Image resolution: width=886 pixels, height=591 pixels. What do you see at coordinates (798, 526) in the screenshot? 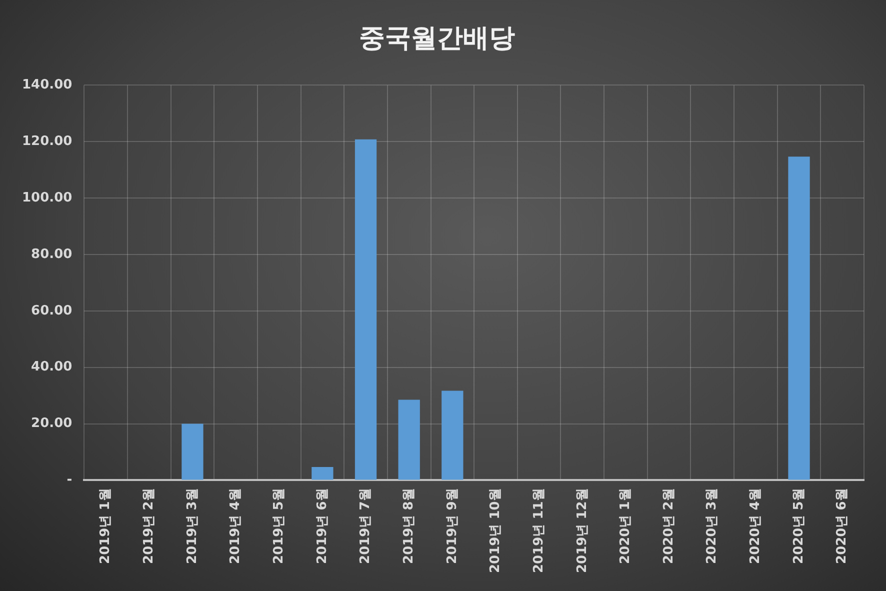
I see `x-tick-label: 2020년 5월` at bounding box center [798, 526].